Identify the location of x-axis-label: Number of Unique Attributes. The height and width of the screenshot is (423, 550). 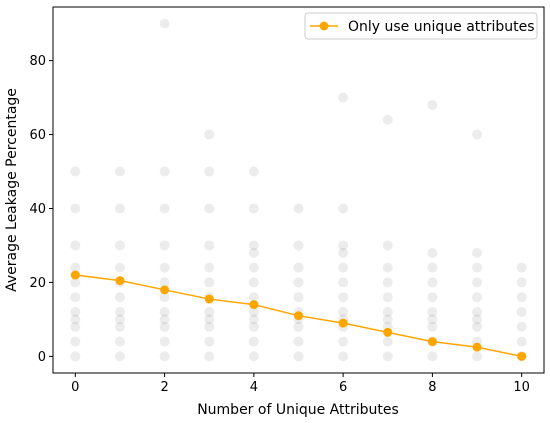
(298, 410).